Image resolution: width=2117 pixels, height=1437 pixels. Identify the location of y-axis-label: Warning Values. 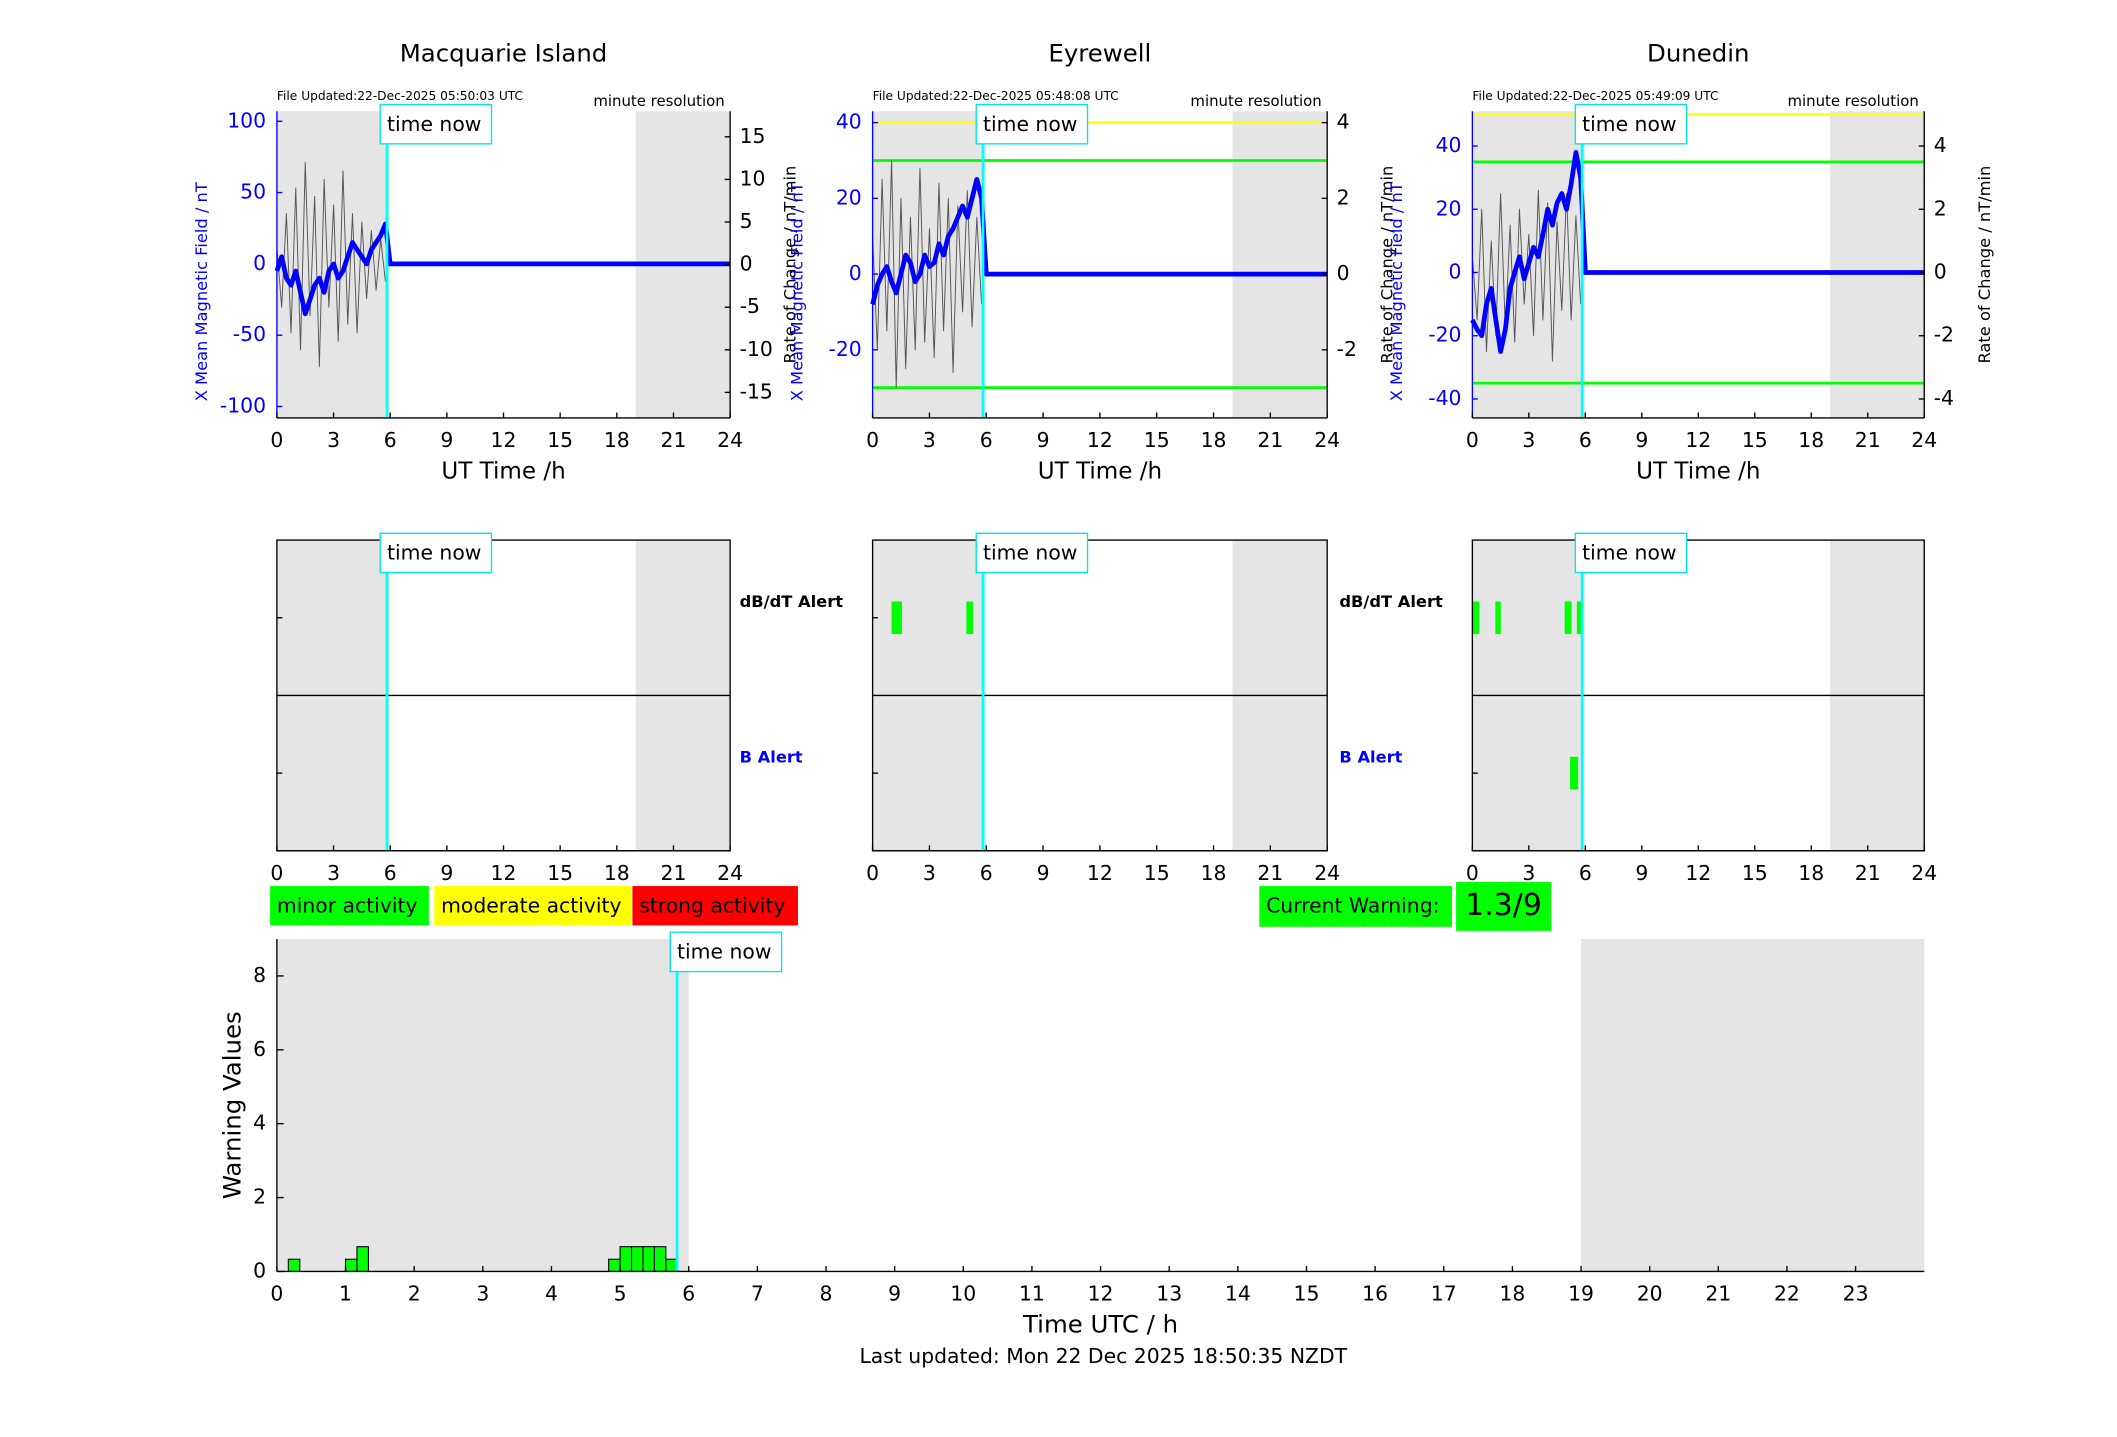
(231, 1105).